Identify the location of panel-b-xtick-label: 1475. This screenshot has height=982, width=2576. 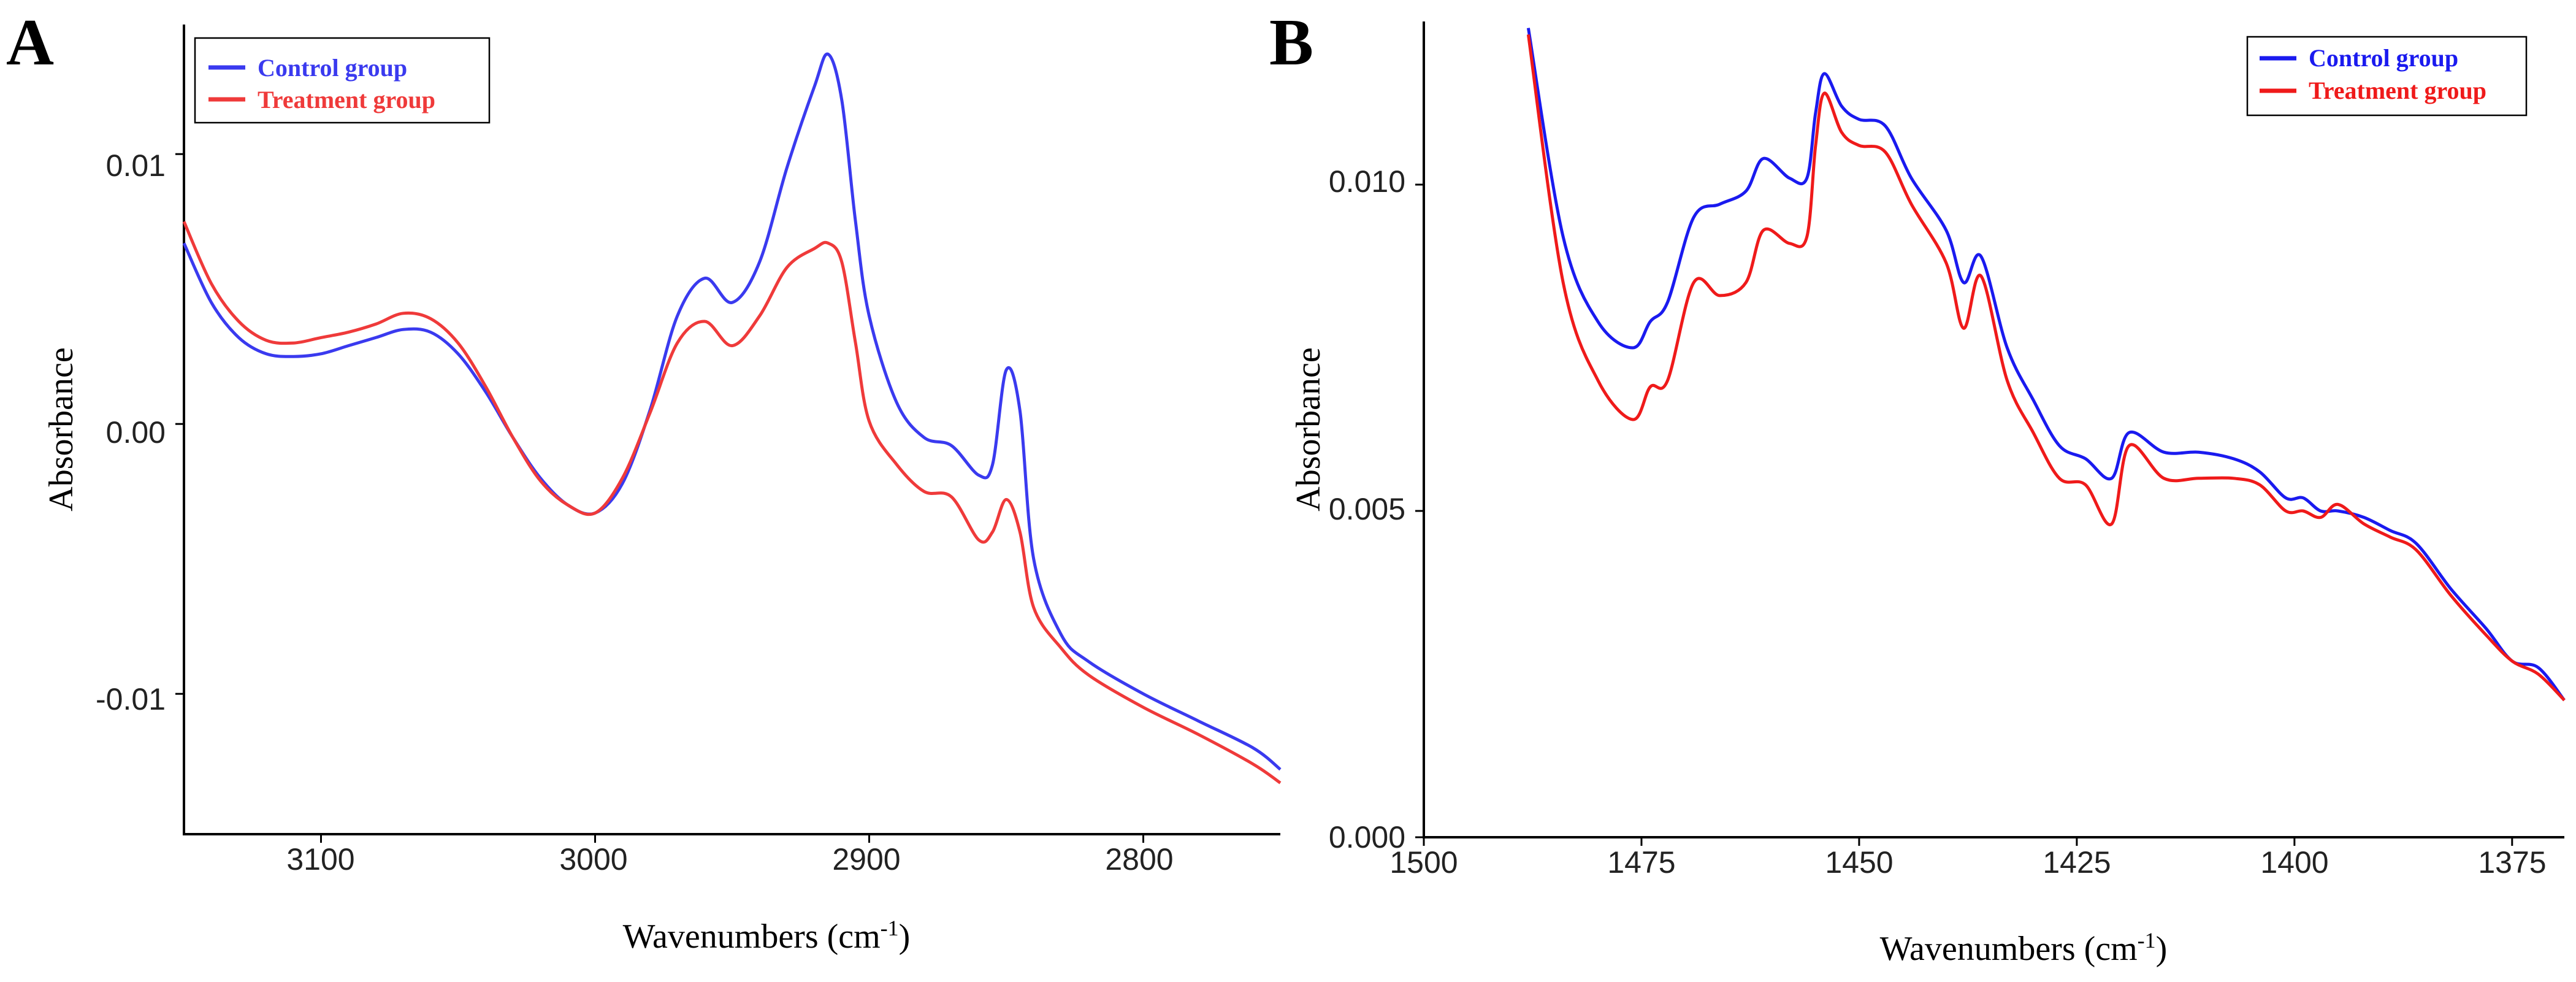
(1641, 862).